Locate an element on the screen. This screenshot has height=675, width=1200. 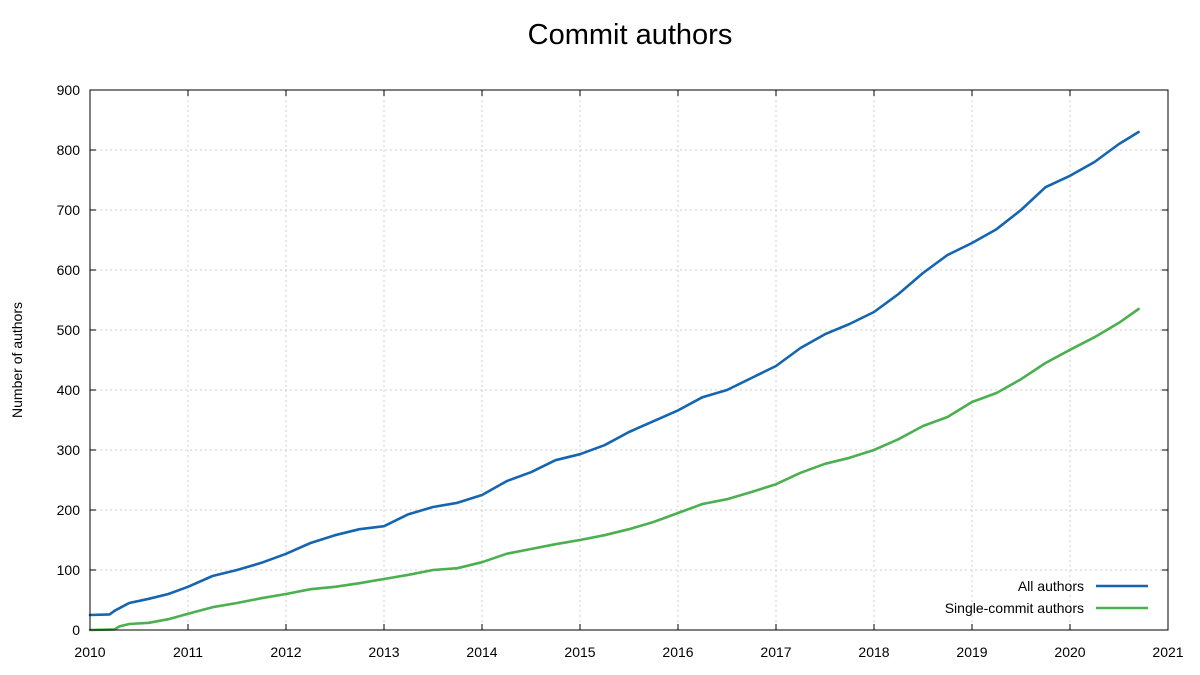
x-tick-label: 2018 is located at coordinates (873, 652).